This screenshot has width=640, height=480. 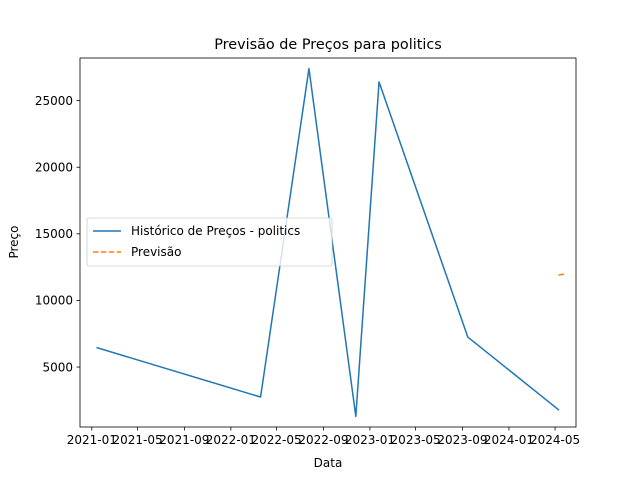 What do you see at coordinates (462, 440) in the screenshot?
I see `x-tick-label: 2023-09` at bounding box center [462, 440].